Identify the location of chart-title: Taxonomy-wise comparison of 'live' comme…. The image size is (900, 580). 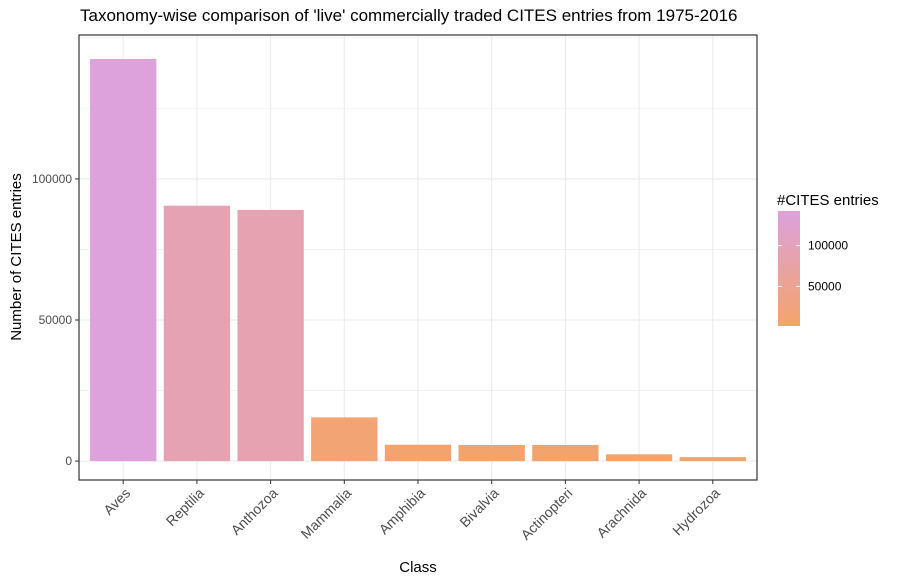
(409, 15).